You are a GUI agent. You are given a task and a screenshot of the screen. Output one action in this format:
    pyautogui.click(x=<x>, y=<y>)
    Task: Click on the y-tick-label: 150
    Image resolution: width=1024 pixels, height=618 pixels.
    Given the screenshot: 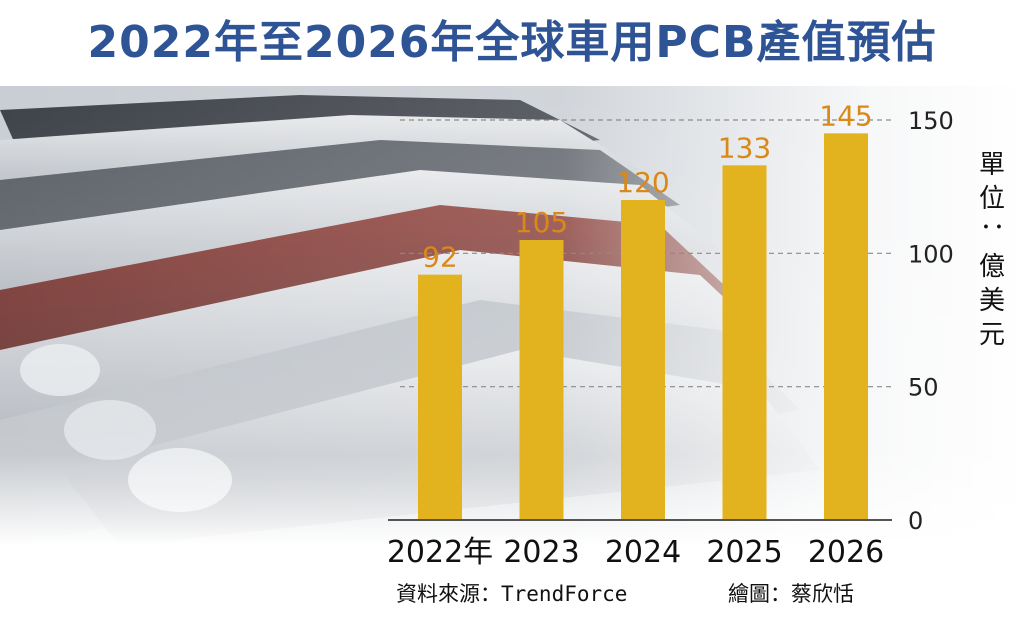 What is the action you would take?
    pyautogui.click(x=931, y=121)
    